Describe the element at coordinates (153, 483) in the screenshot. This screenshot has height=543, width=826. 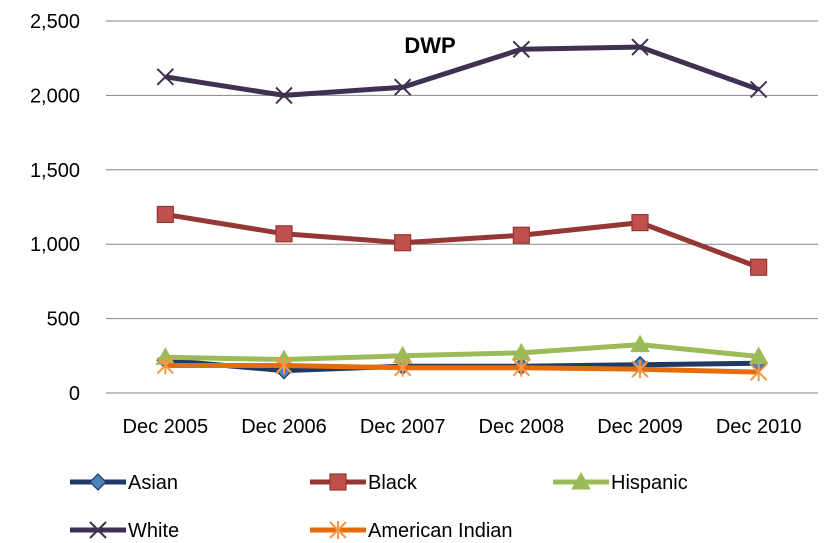
I see `legend-label: Asian` at that location.